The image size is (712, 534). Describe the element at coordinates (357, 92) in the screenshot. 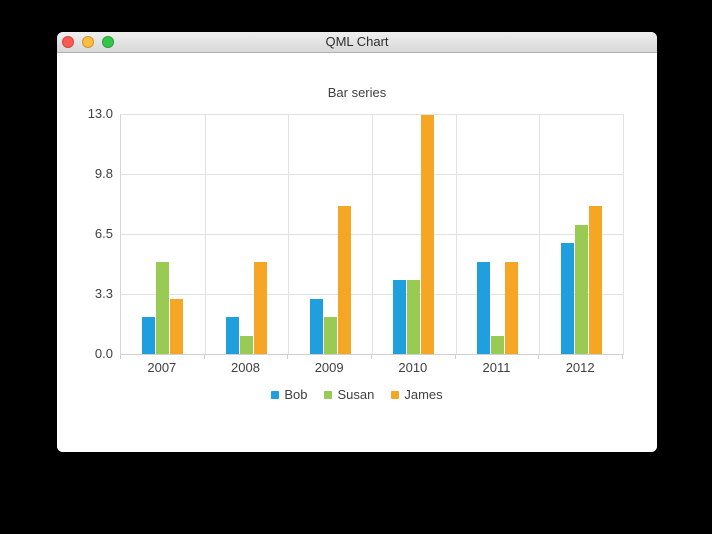

I see `chart-title: Bar series` at that location.